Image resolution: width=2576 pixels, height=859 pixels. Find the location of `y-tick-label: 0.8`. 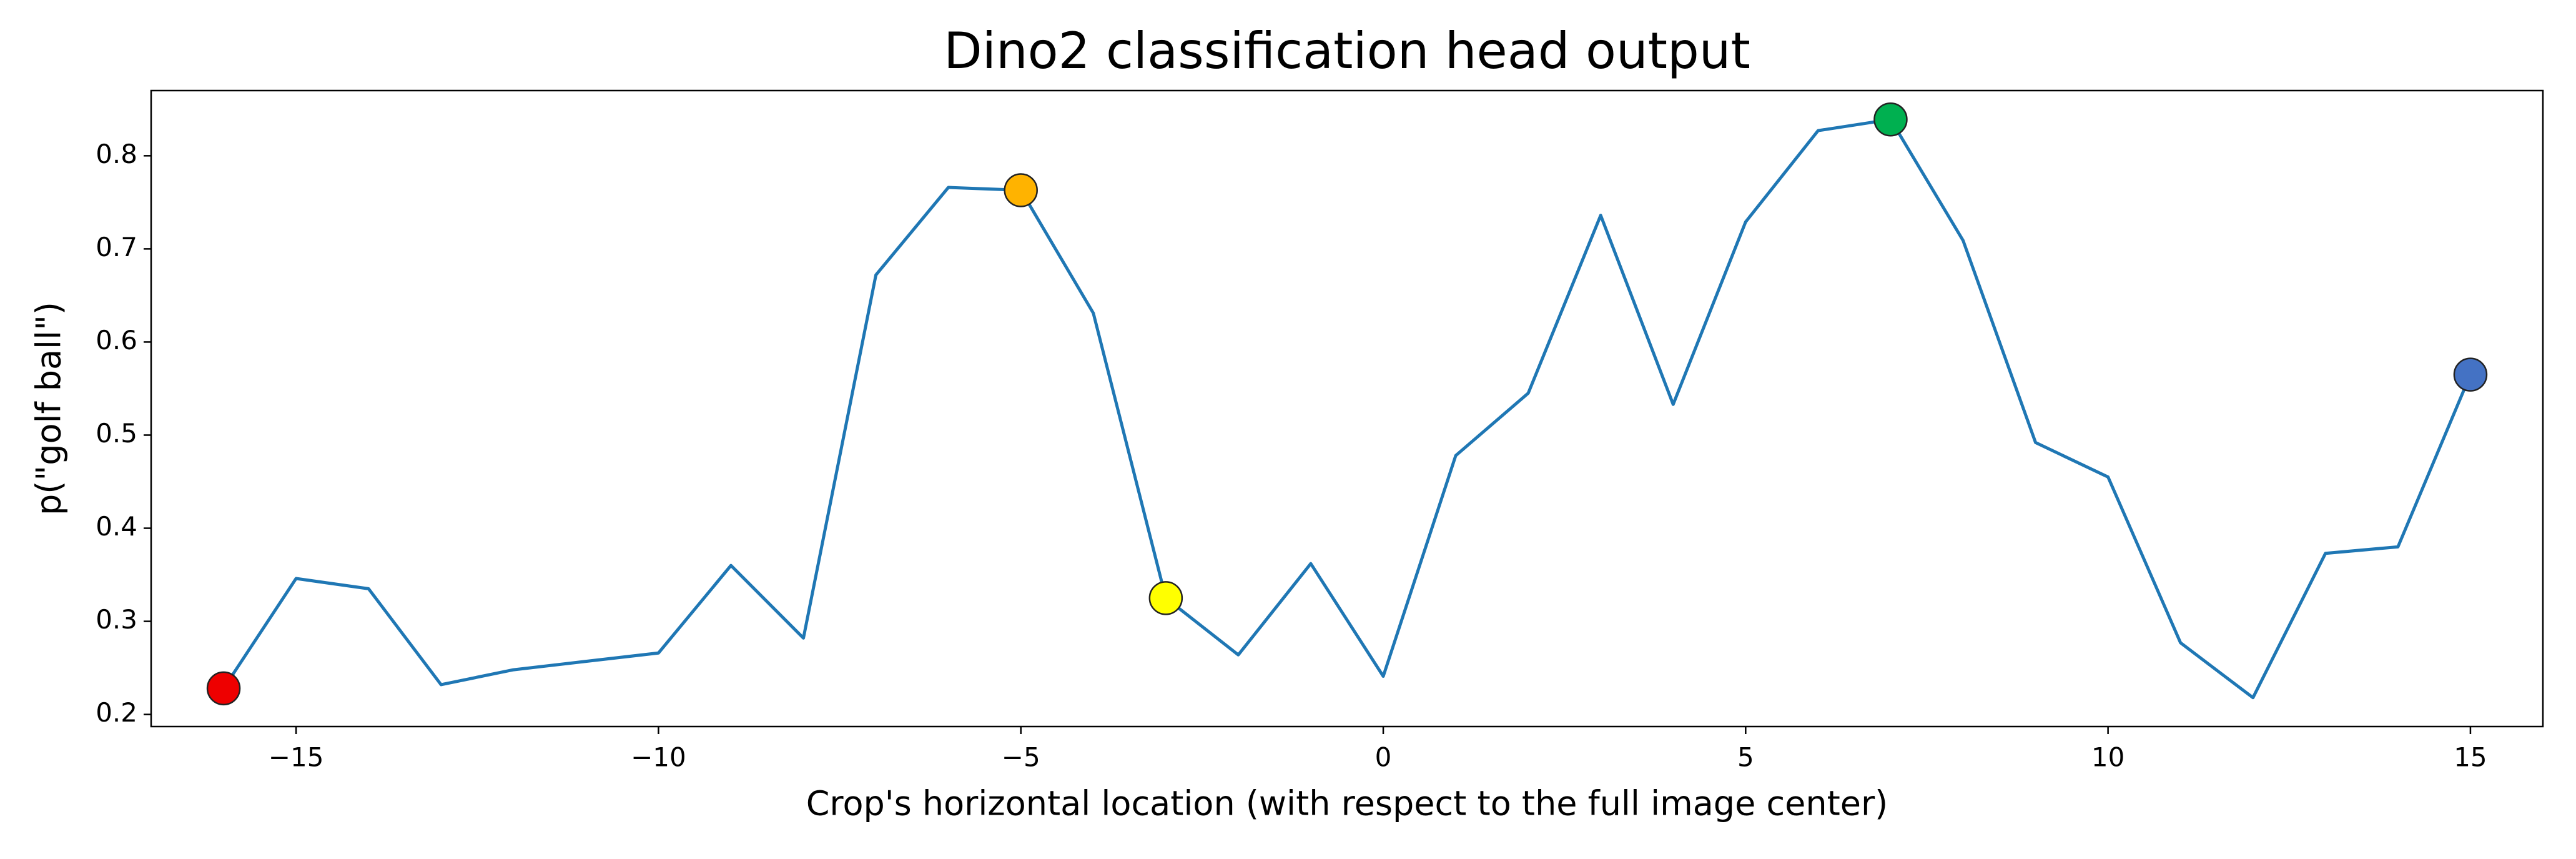

y-tick-label: 0.8 is located at coordinates (116, 154).